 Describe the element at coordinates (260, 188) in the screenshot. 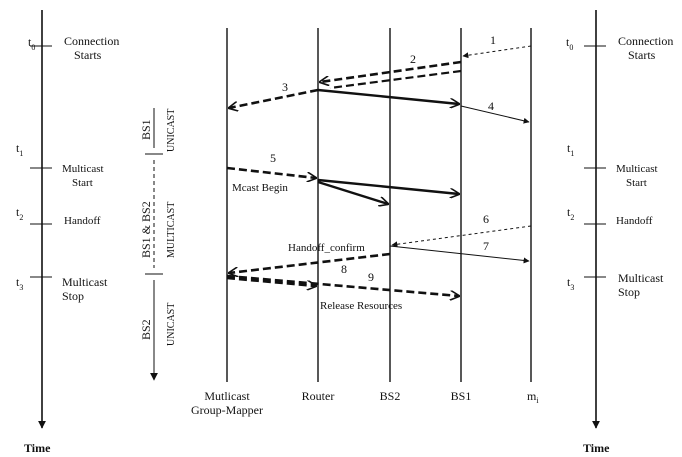

I see `message-5-caption: Mcast Begin` at that location.